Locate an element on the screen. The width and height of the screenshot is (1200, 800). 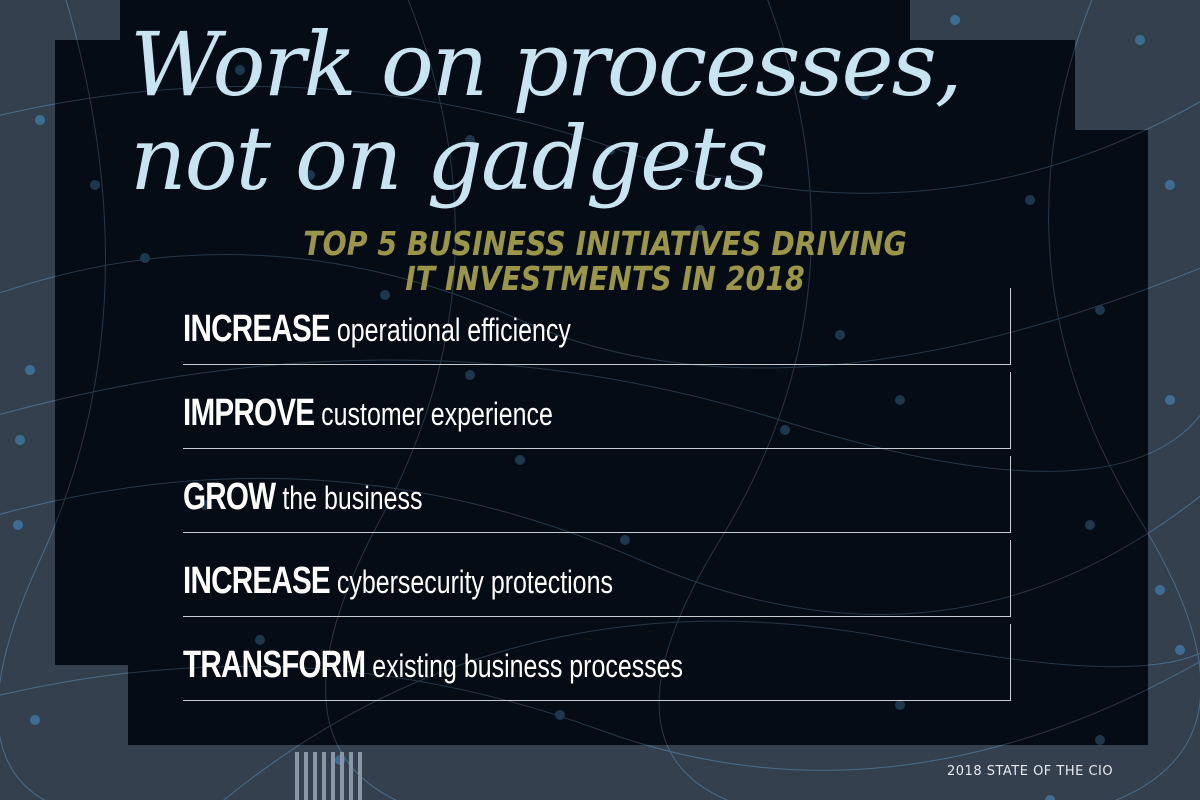
initiative-item: GROW the business is located at coordinates (597, 494).